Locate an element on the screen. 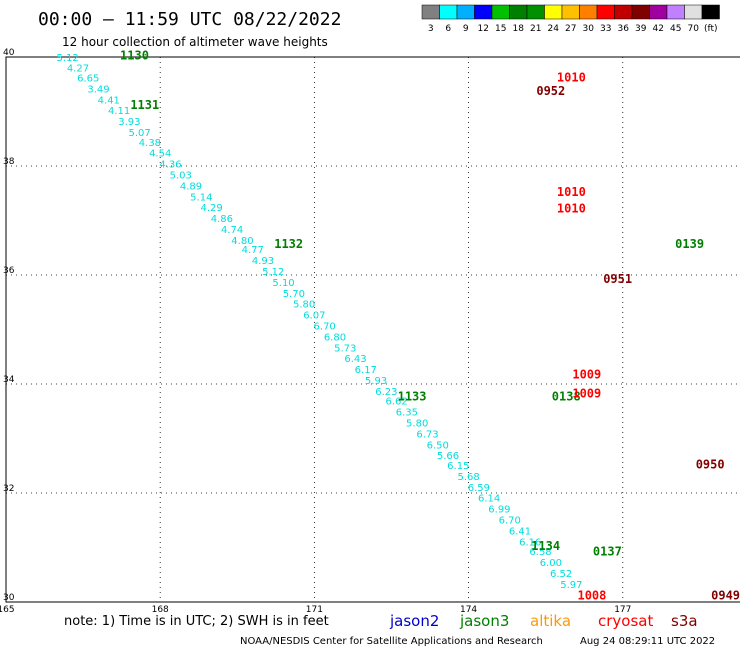  track-time-label: 0952 is located at coordinates (550, 91).